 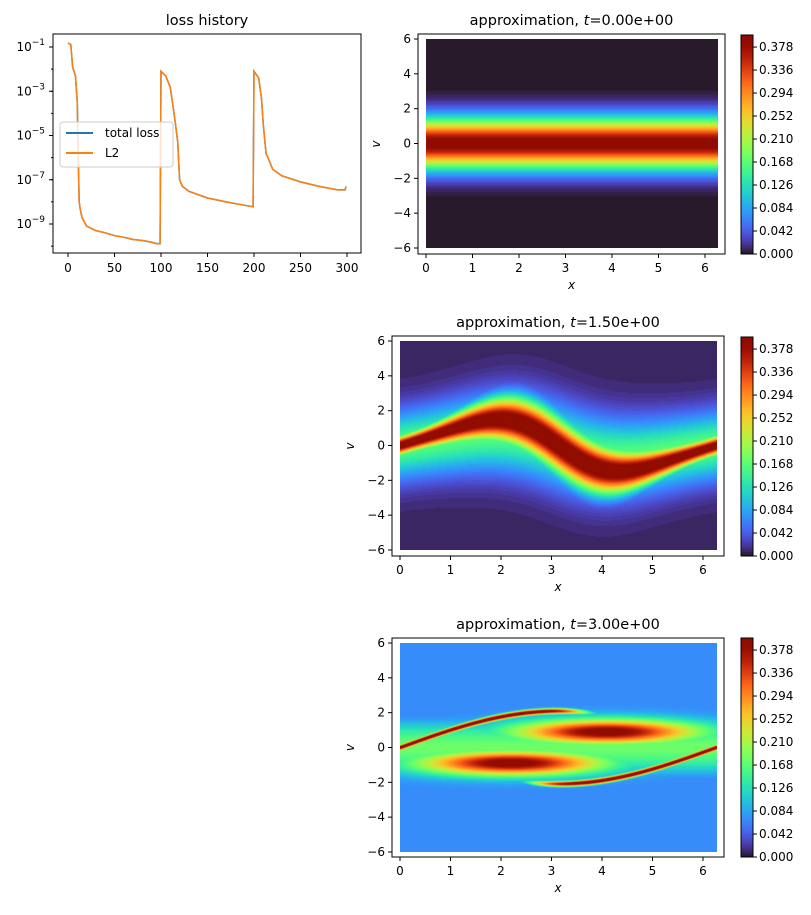 I want to click on x-tick-label: 150, so click(x=207, y=268).